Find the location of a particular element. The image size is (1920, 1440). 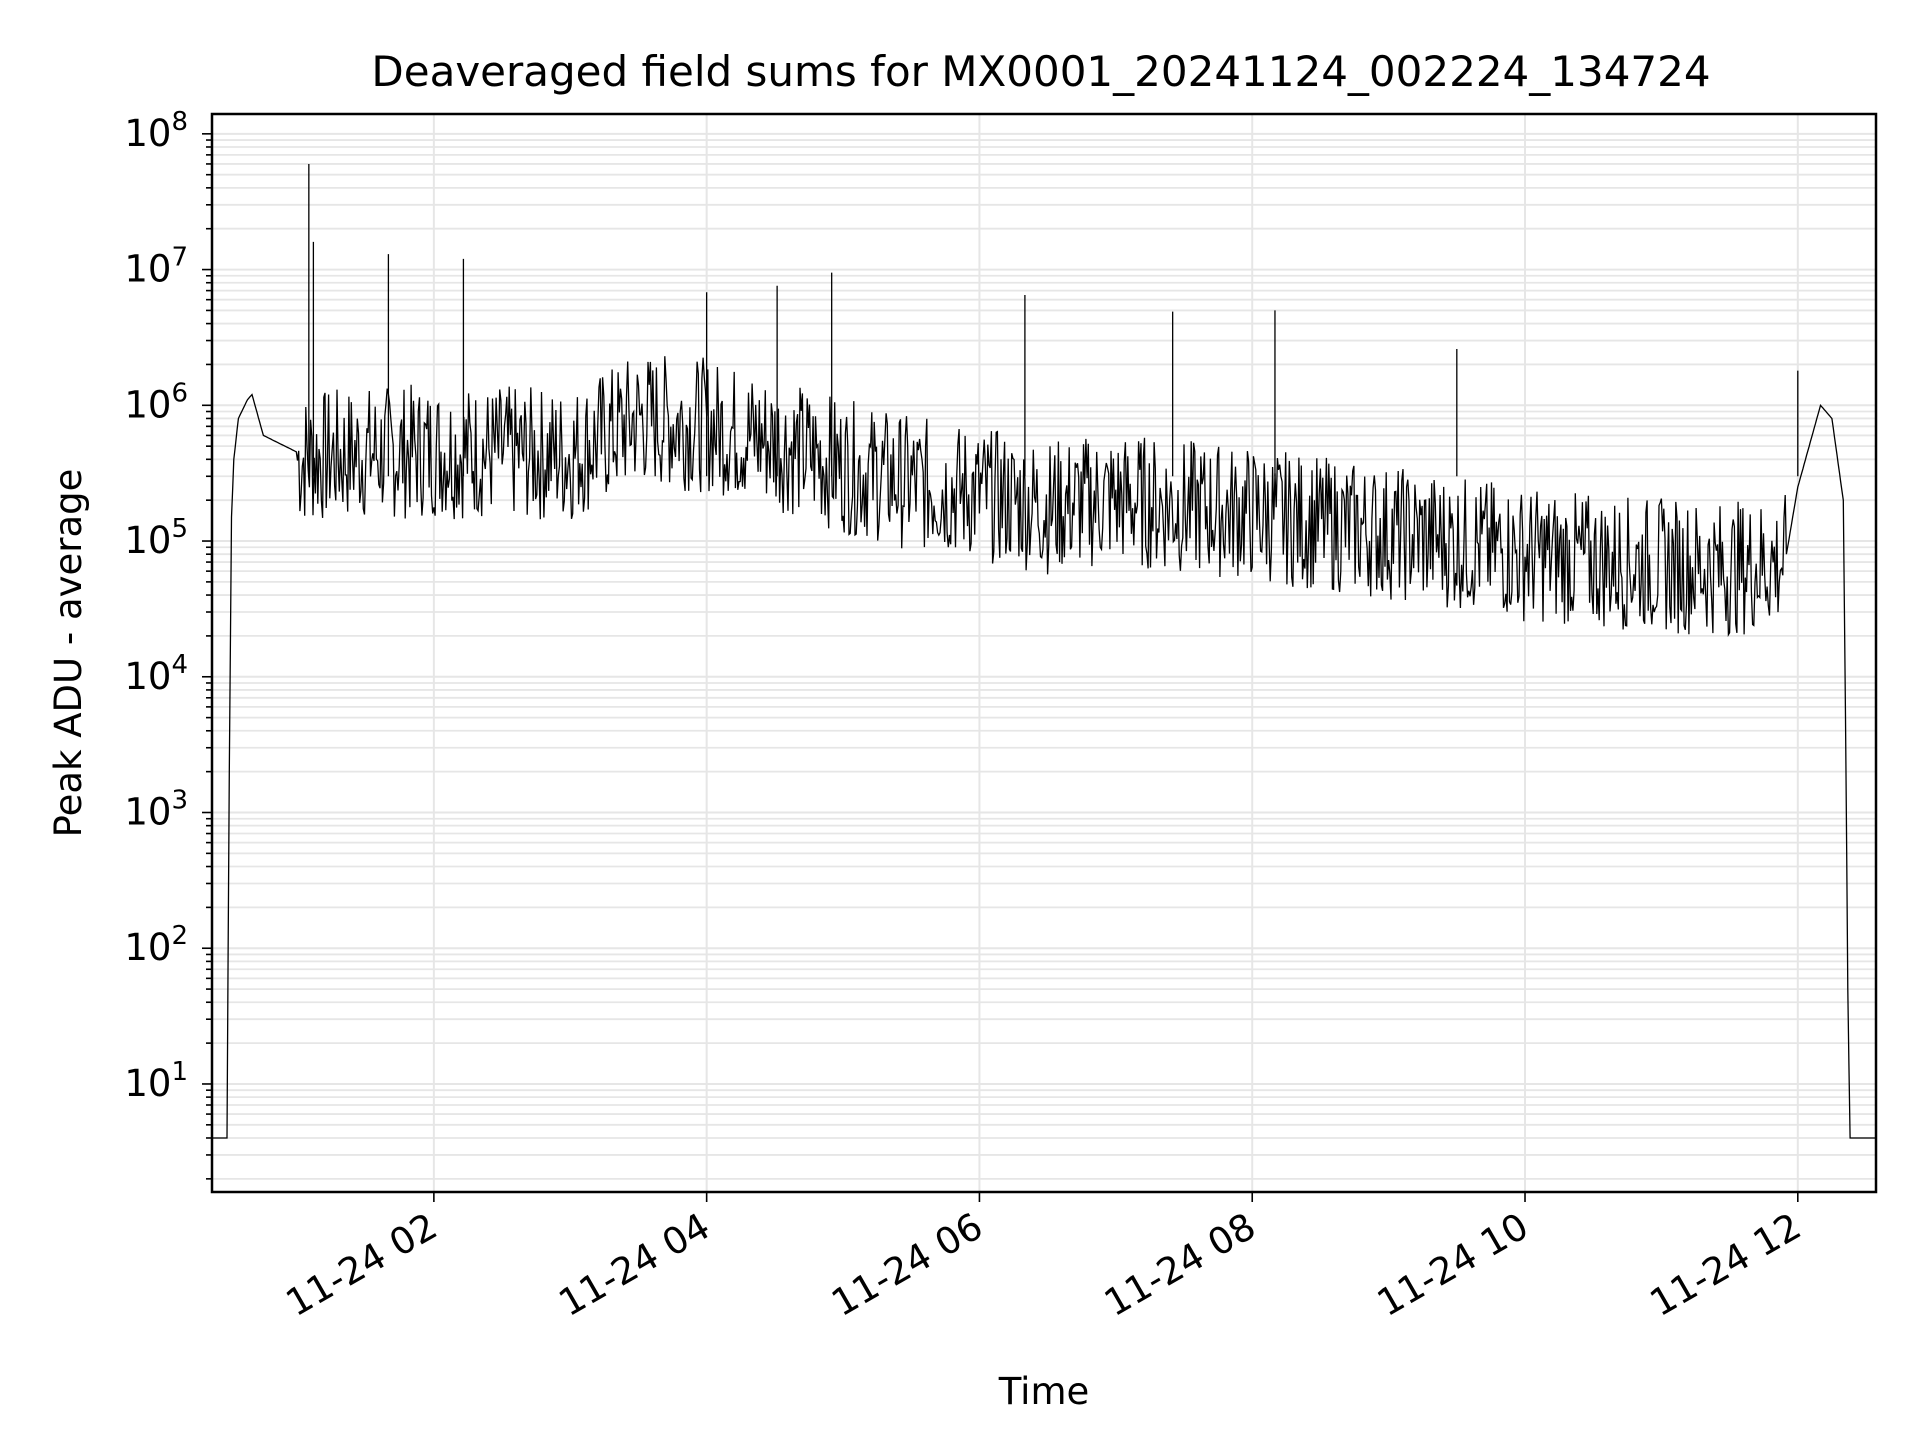

y-tick-label: 104 is located at coordinates (156, 674).